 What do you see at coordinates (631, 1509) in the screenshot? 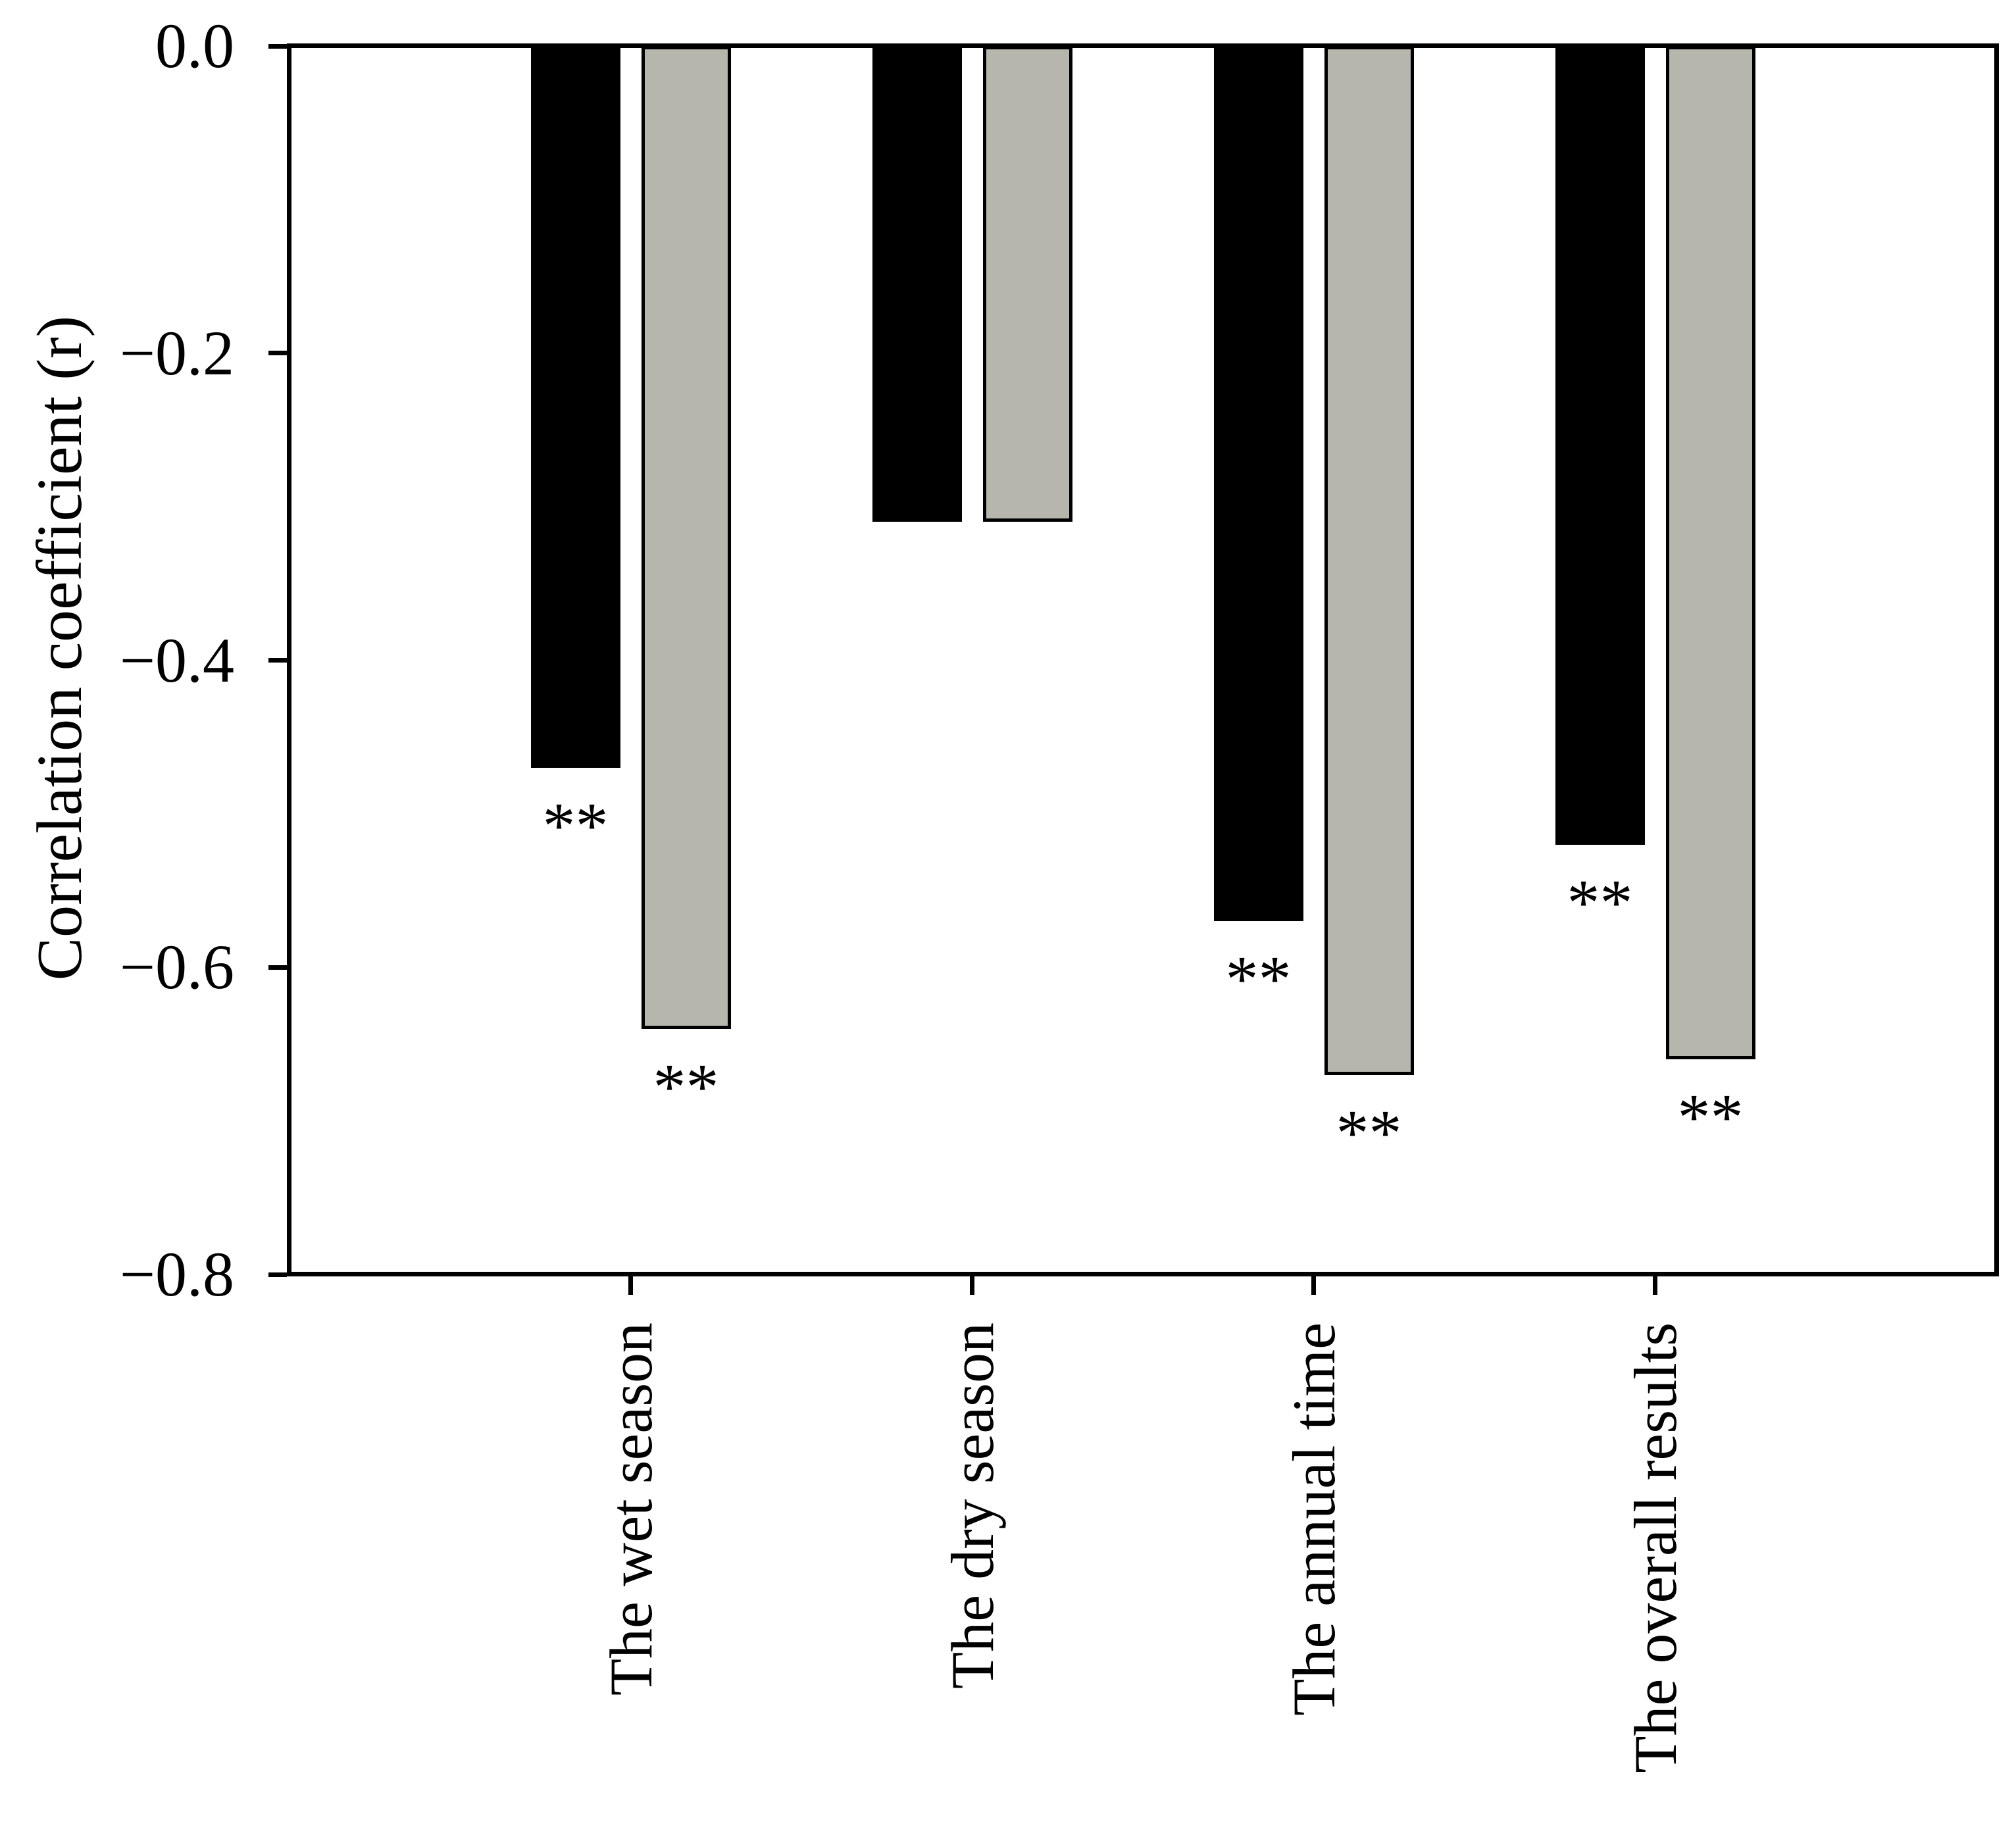
I see `x-category-label: The wet season` at bounding box center [631, 1509].